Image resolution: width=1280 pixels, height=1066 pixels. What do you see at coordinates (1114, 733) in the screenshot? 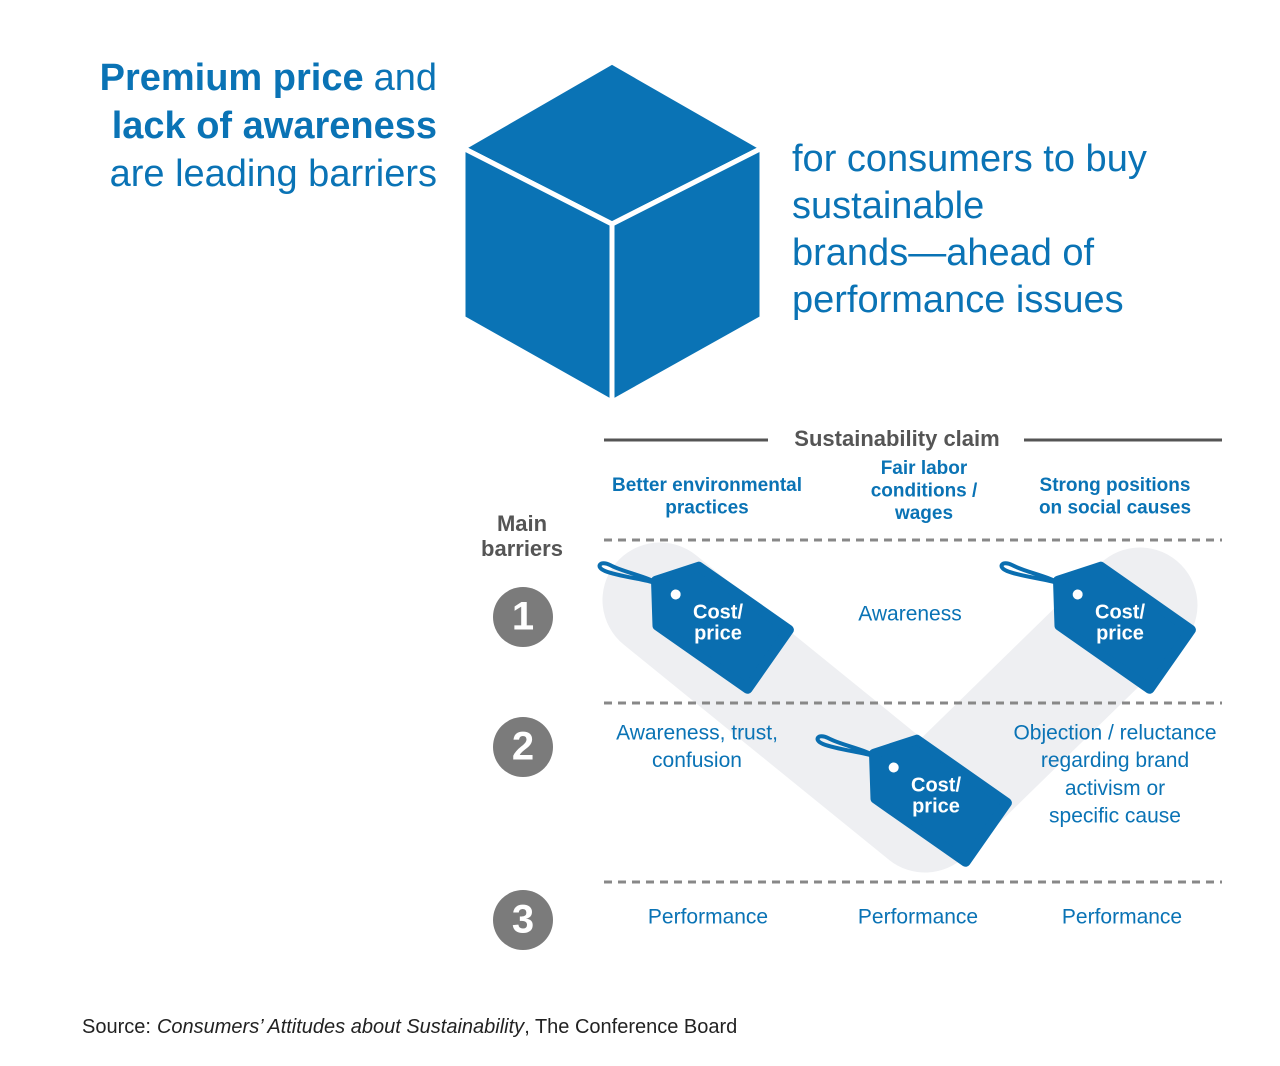
I see `cell-text: Objection / reluctance` at bounding box center [1114, 733].